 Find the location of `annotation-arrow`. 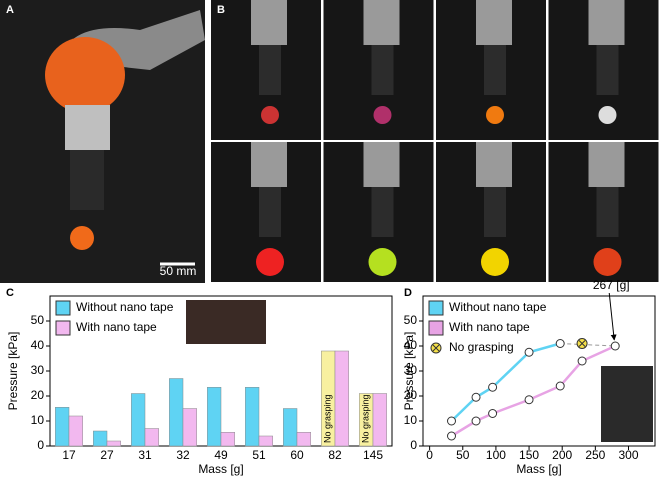

annotation-arrow is located at coordinates (612, 316).